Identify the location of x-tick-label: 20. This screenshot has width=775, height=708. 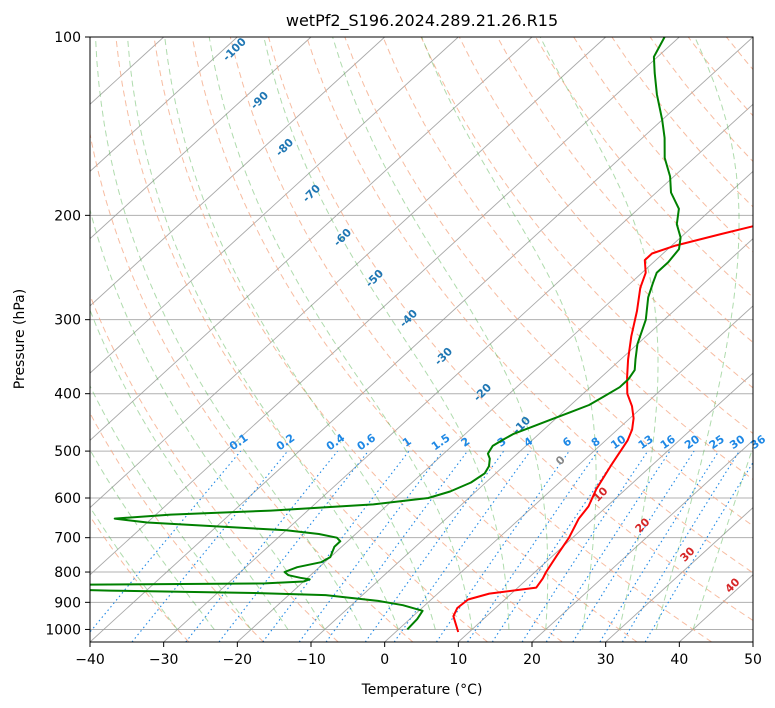
(532, 660).